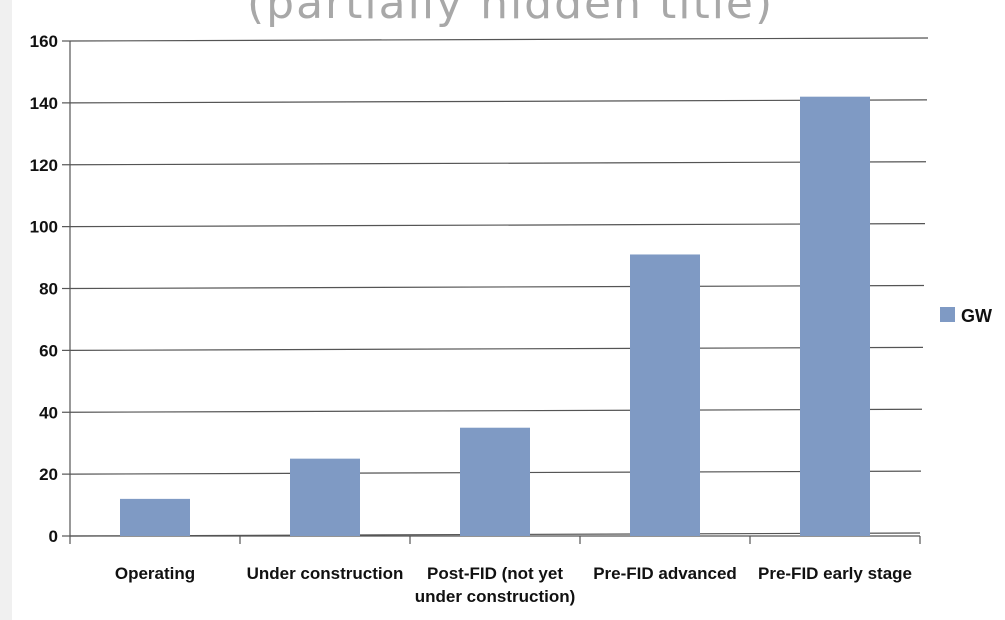  I want to click on y-tick-label-2: 40, so click(48, 412).